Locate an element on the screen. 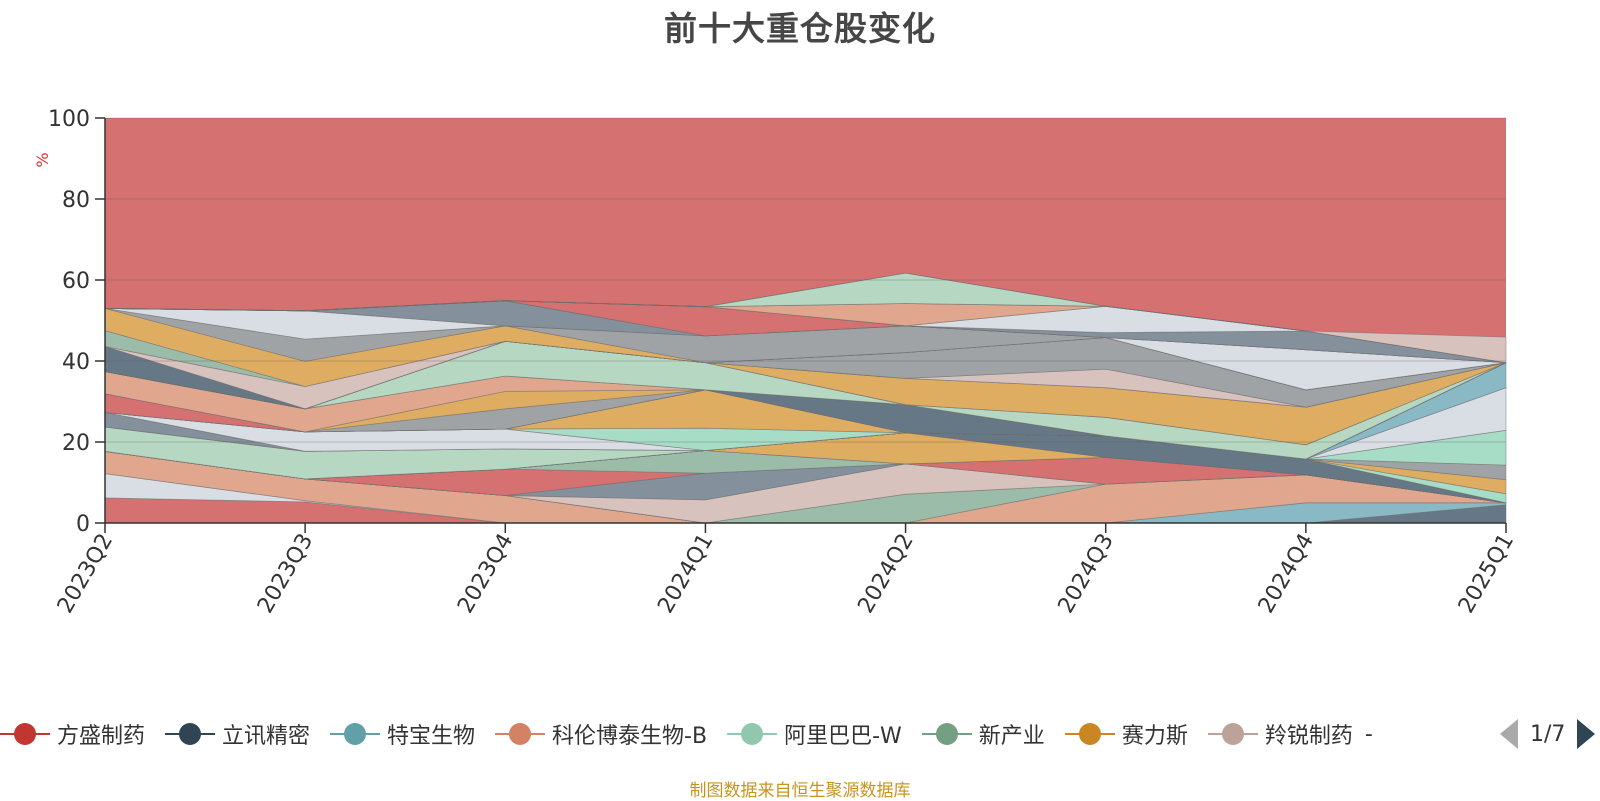  data-source-note: 制图数据来自恒生聚源数据库 is located at coordinates (800, 791).